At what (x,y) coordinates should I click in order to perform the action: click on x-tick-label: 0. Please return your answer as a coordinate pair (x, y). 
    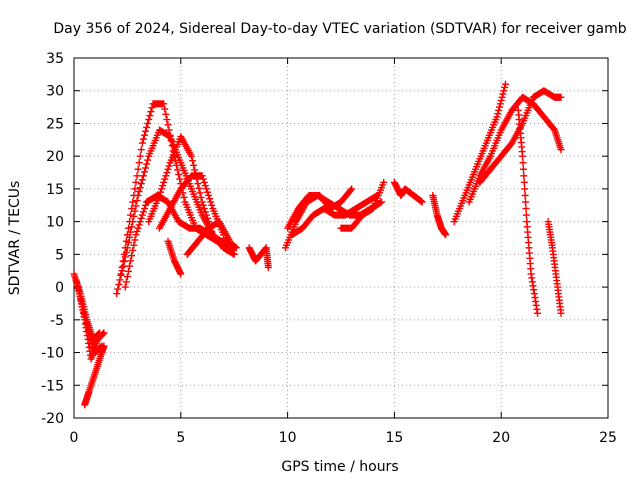
    Looking at the image, I should click on (74, 438).